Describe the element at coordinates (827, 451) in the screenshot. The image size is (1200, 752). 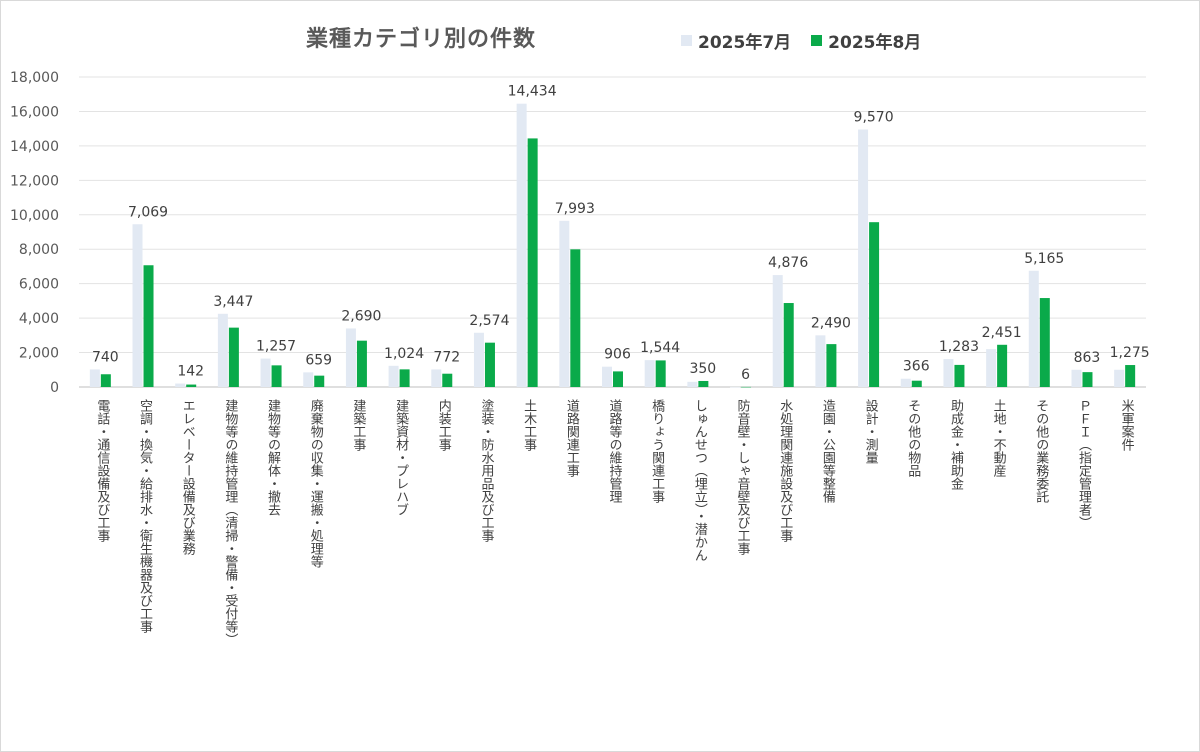
I see `x-category-label: 造園・公園等整備` at that location.